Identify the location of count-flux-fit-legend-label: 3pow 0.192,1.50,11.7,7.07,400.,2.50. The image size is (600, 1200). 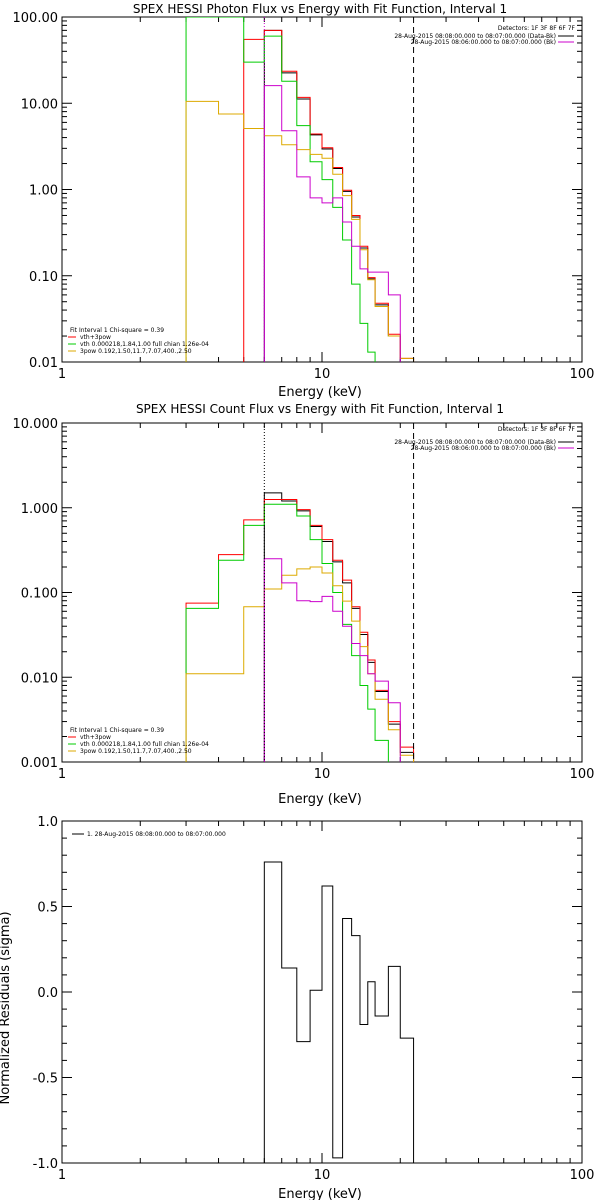
(136, 751).